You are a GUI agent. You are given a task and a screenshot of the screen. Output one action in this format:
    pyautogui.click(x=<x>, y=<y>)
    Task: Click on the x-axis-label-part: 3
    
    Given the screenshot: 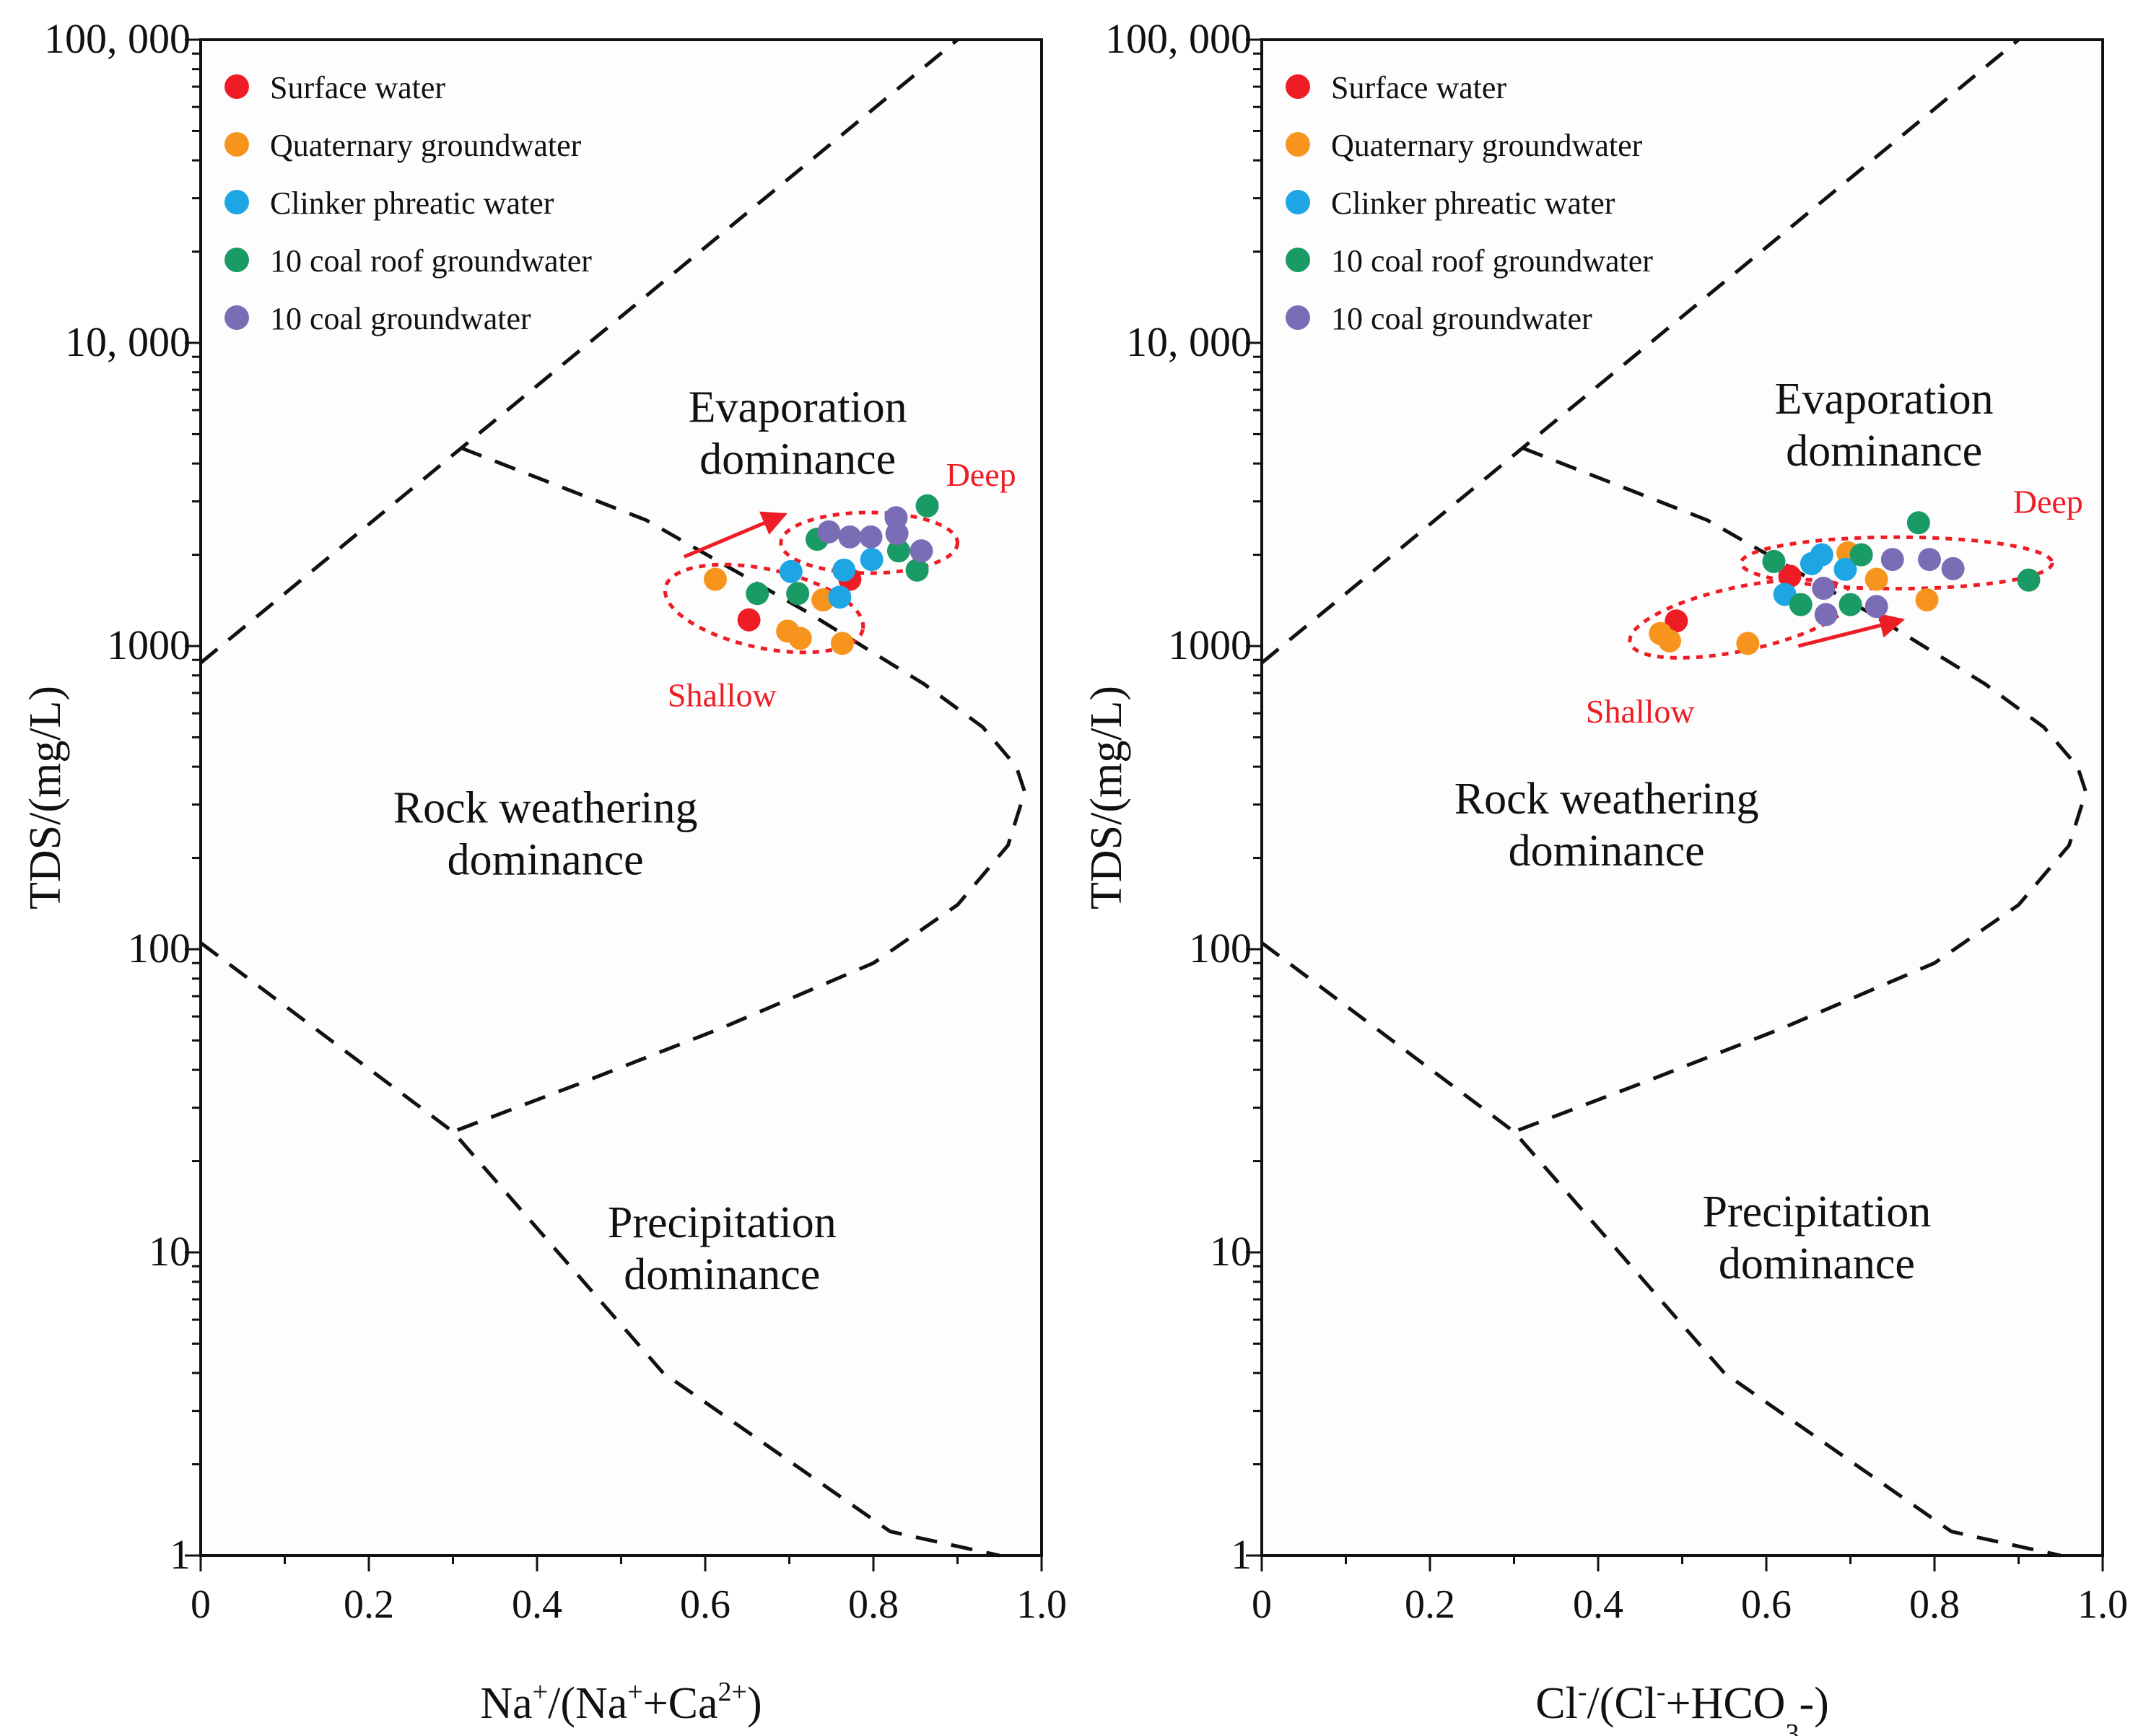 What is the action you would take?
    pyautogui.click(x=1792, y=1727)
    